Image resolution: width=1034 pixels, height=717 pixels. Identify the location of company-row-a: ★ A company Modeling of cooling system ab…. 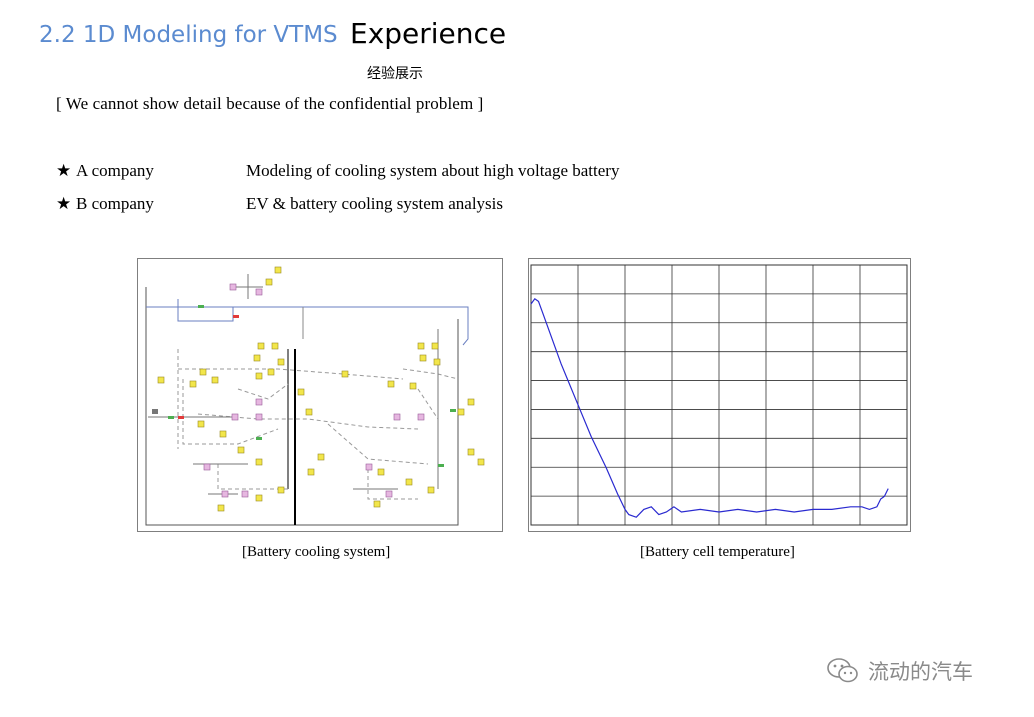
(337, 171).